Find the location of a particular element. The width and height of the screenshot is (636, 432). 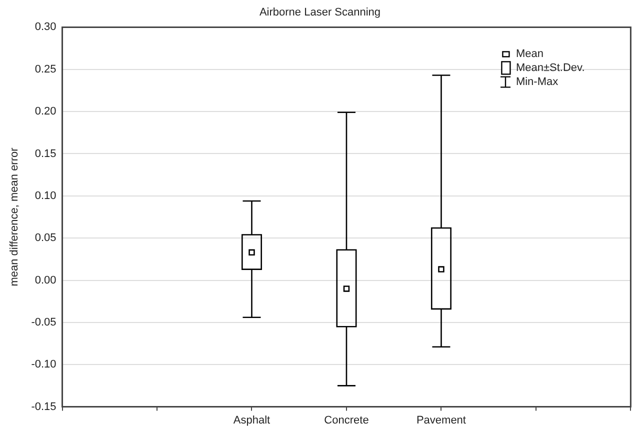

y-tick-label: -0.15 is located at coordinates (43, 406).